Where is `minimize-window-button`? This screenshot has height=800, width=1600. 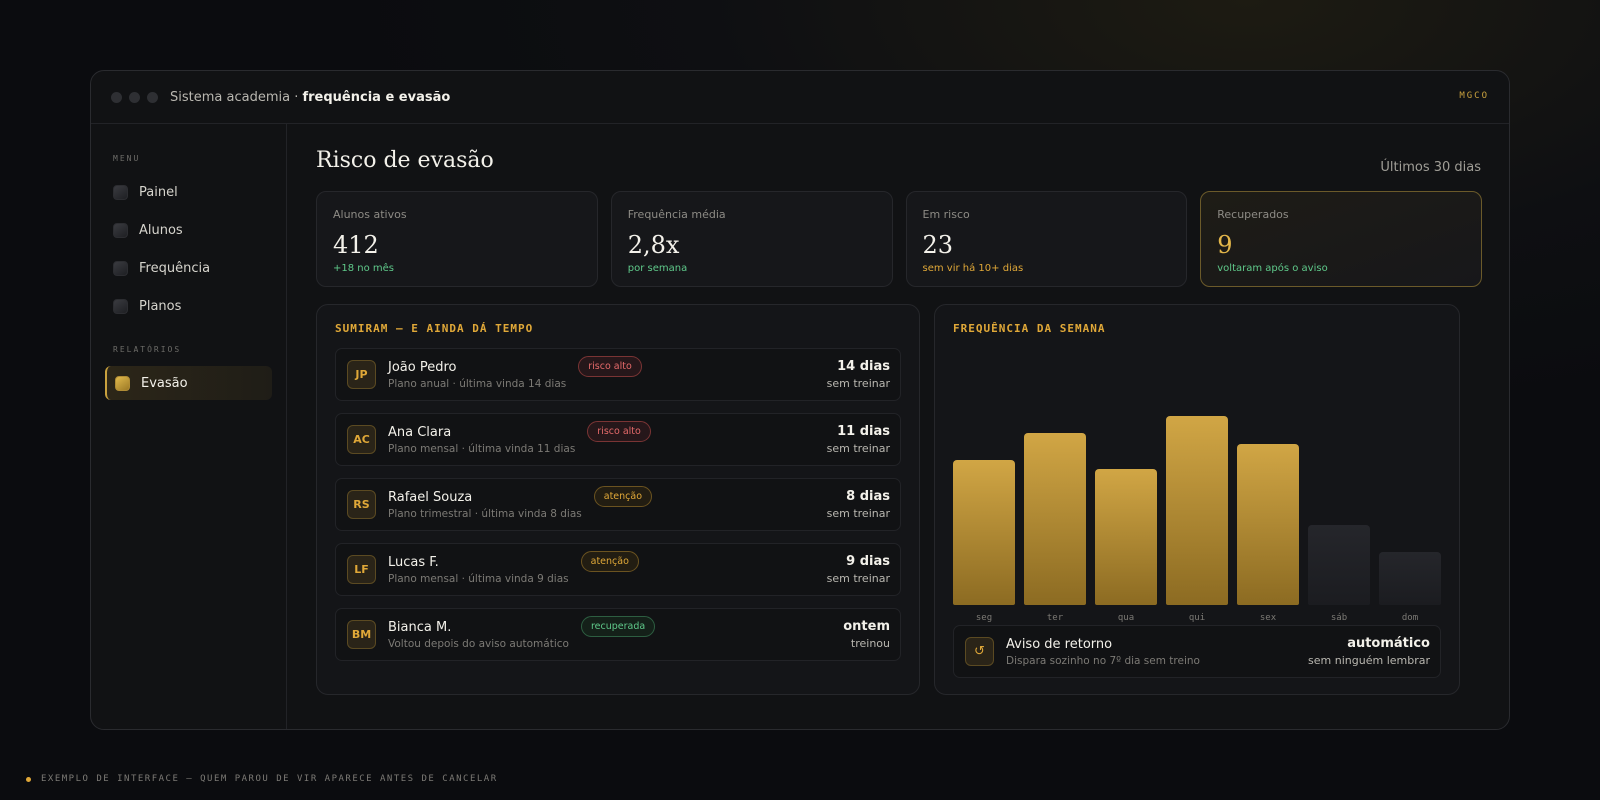 minimize-window-button is located at coordinates (134, 97).